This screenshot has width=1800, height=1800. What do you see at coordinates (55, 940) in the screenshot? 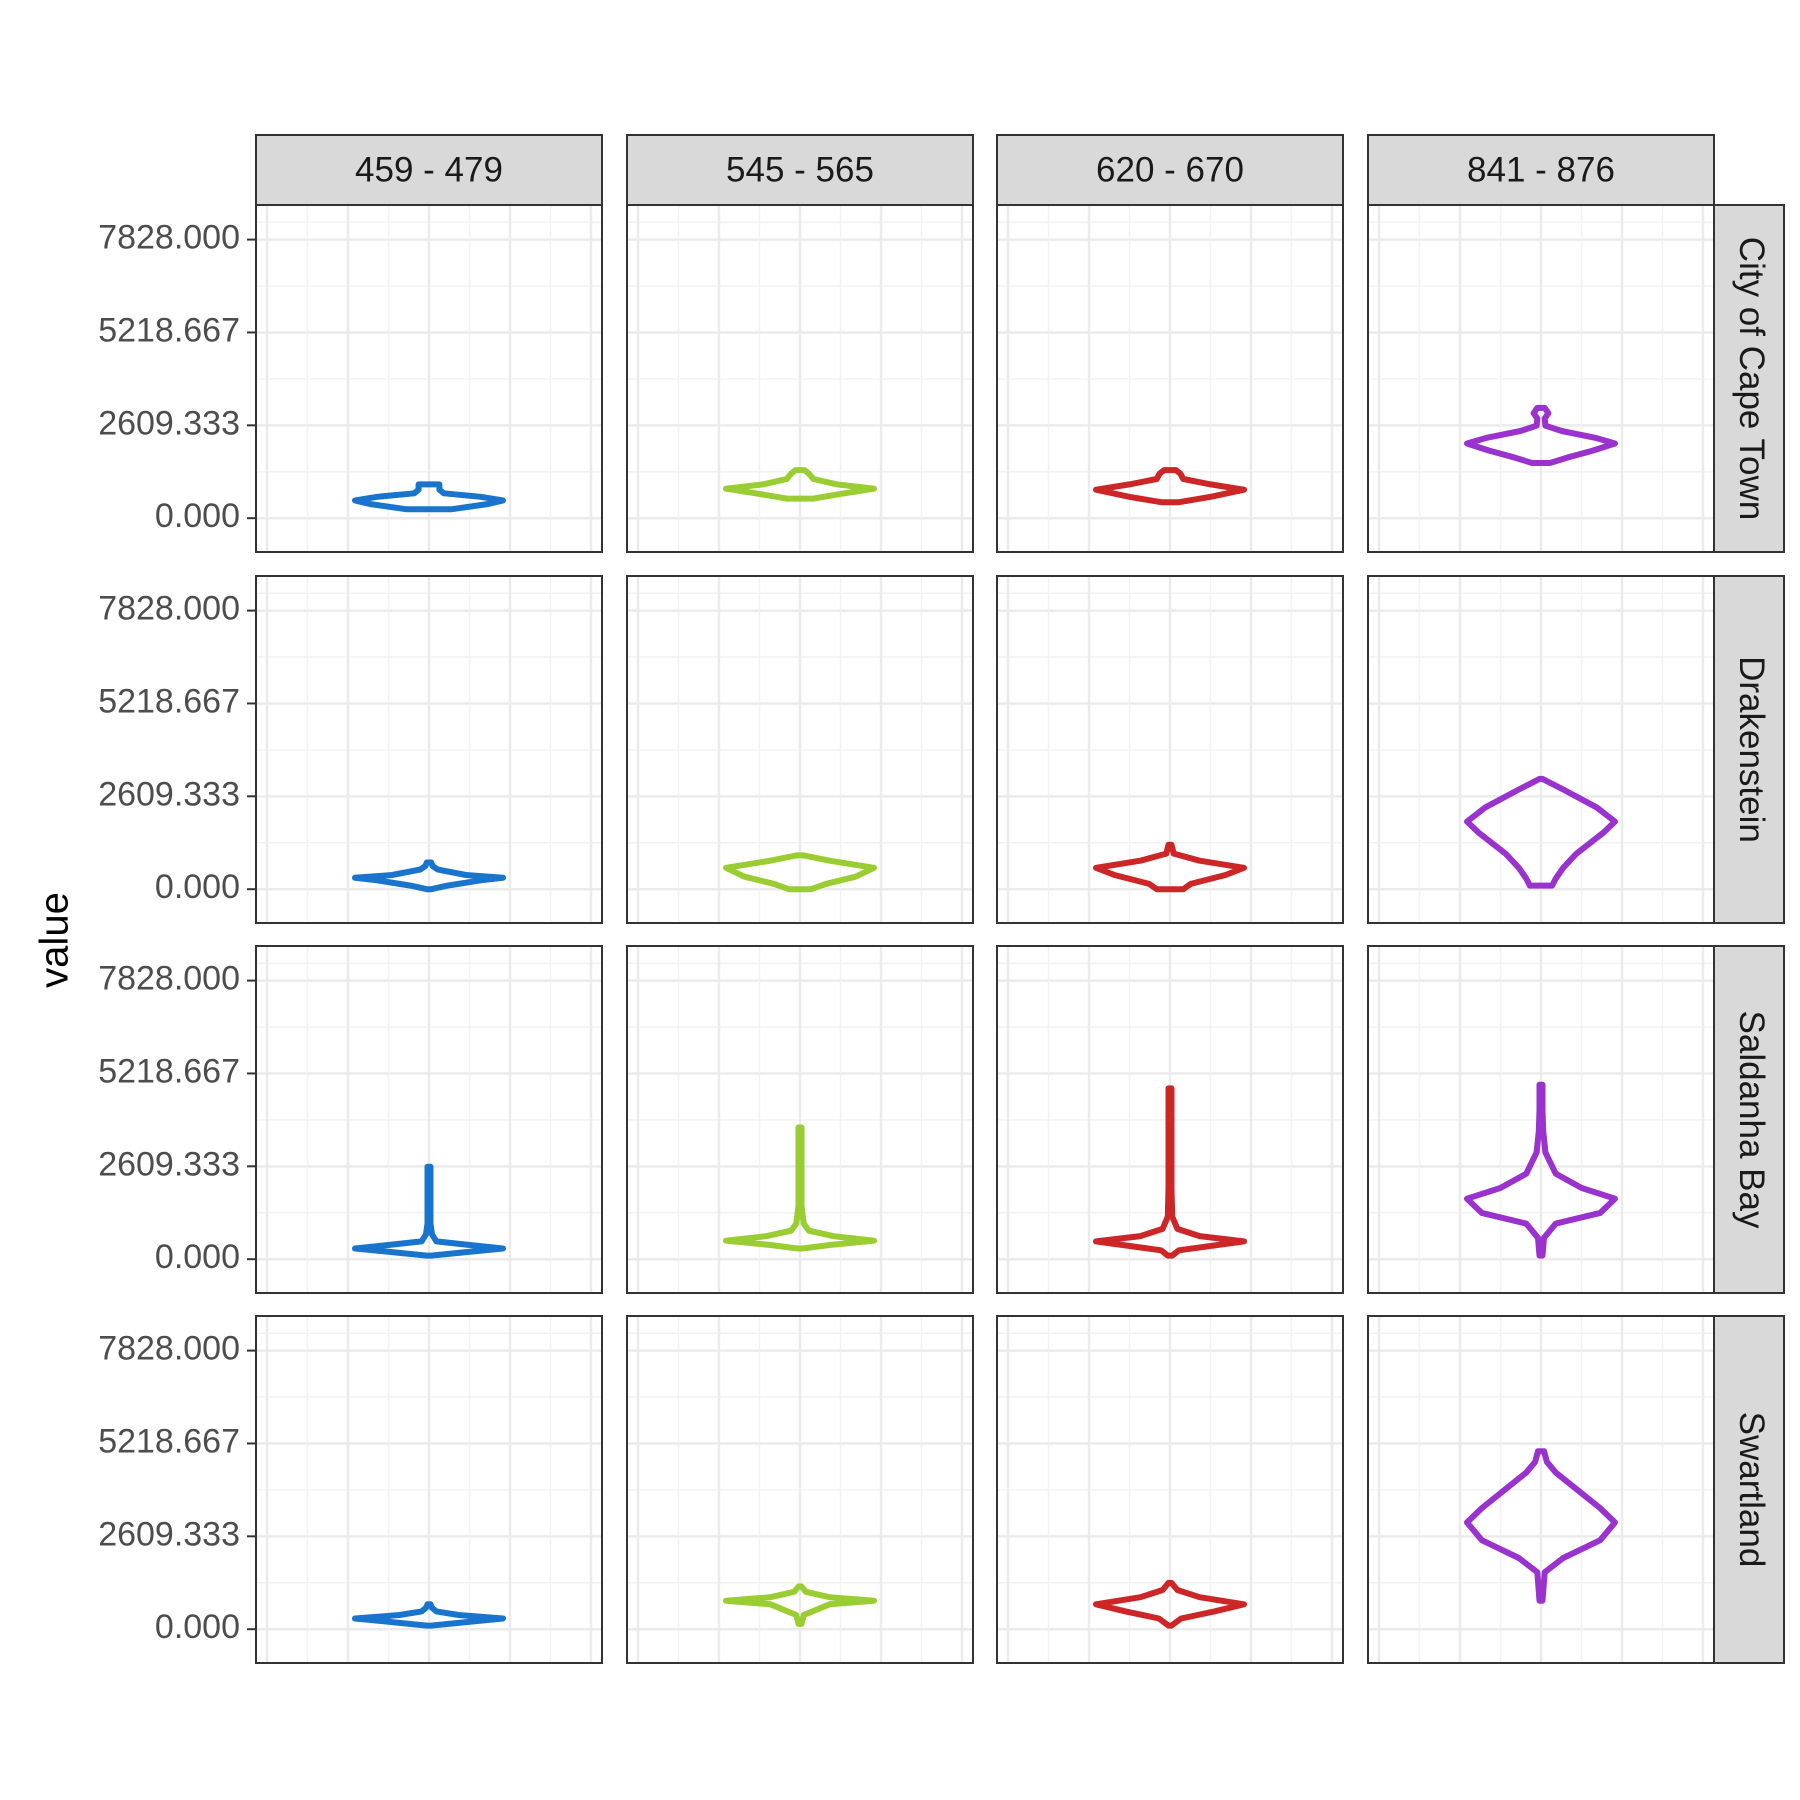
I see `y-axis-title: value` at bounding box center [55, 940].